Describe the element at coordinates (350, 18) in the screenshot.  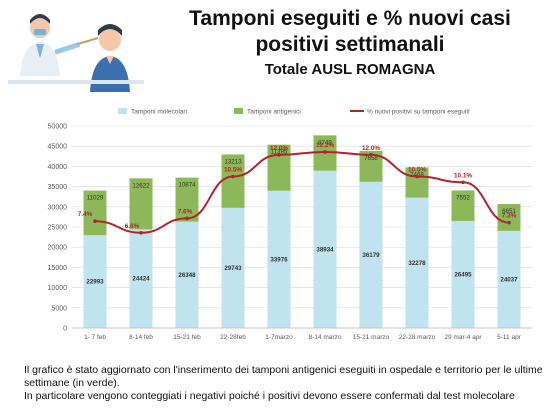
I see `title-line-1: Tamponi eseguiti e % nuovi casi` at that location.